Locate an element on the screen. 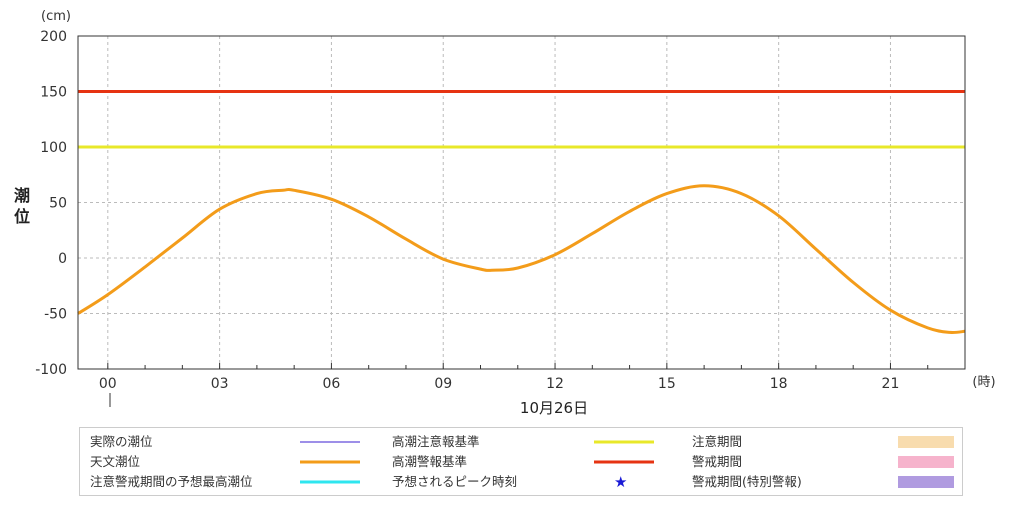 This screenshot has width=1024, height=513. x-tick-label: 18 is located at coordinates (779, 384).